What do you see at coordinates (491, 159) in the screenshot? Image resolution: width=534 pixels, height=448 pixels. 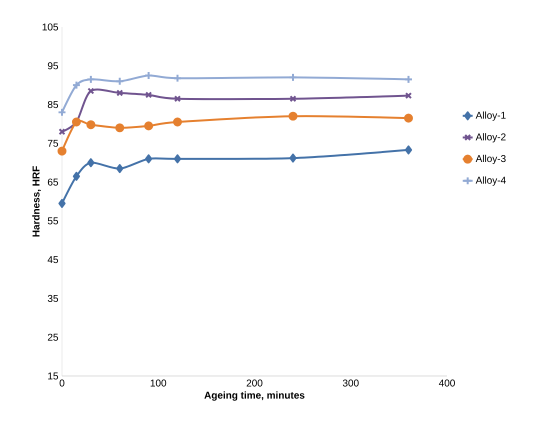 I see `legend-label: Alloy-3` at bounding box center [491, 159].